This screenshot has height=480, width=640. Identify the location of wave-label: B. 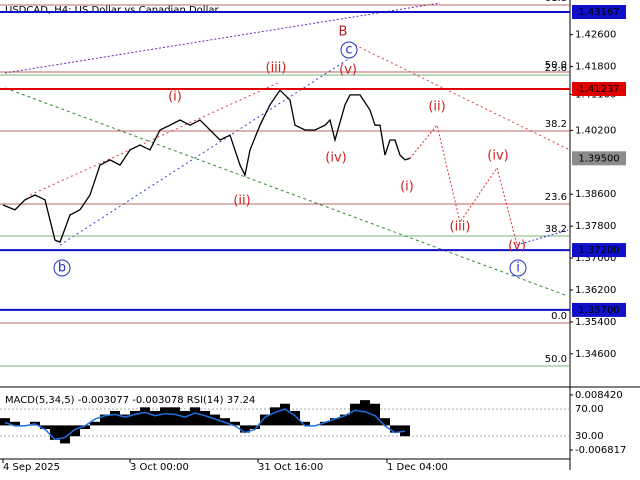
(343, 32).